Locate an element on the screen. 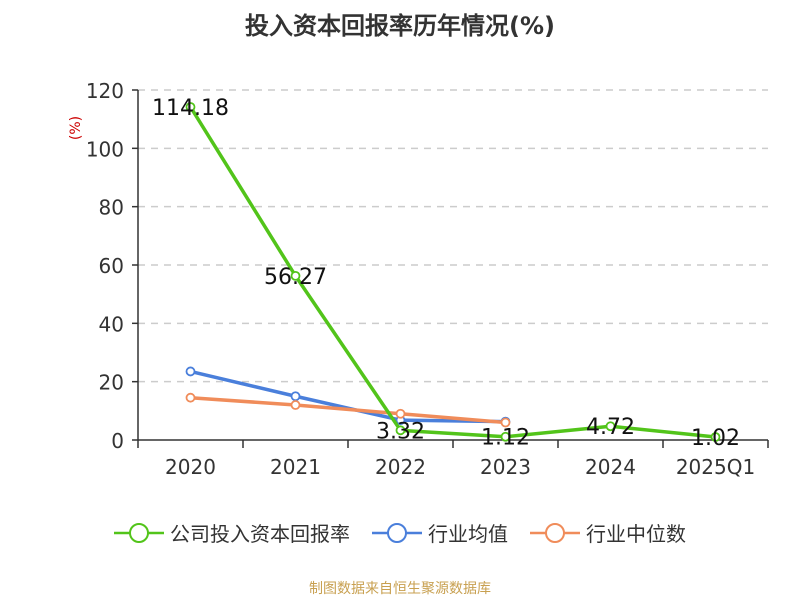  legend-label: 行业中位数 is located at coordinates (636, 534).